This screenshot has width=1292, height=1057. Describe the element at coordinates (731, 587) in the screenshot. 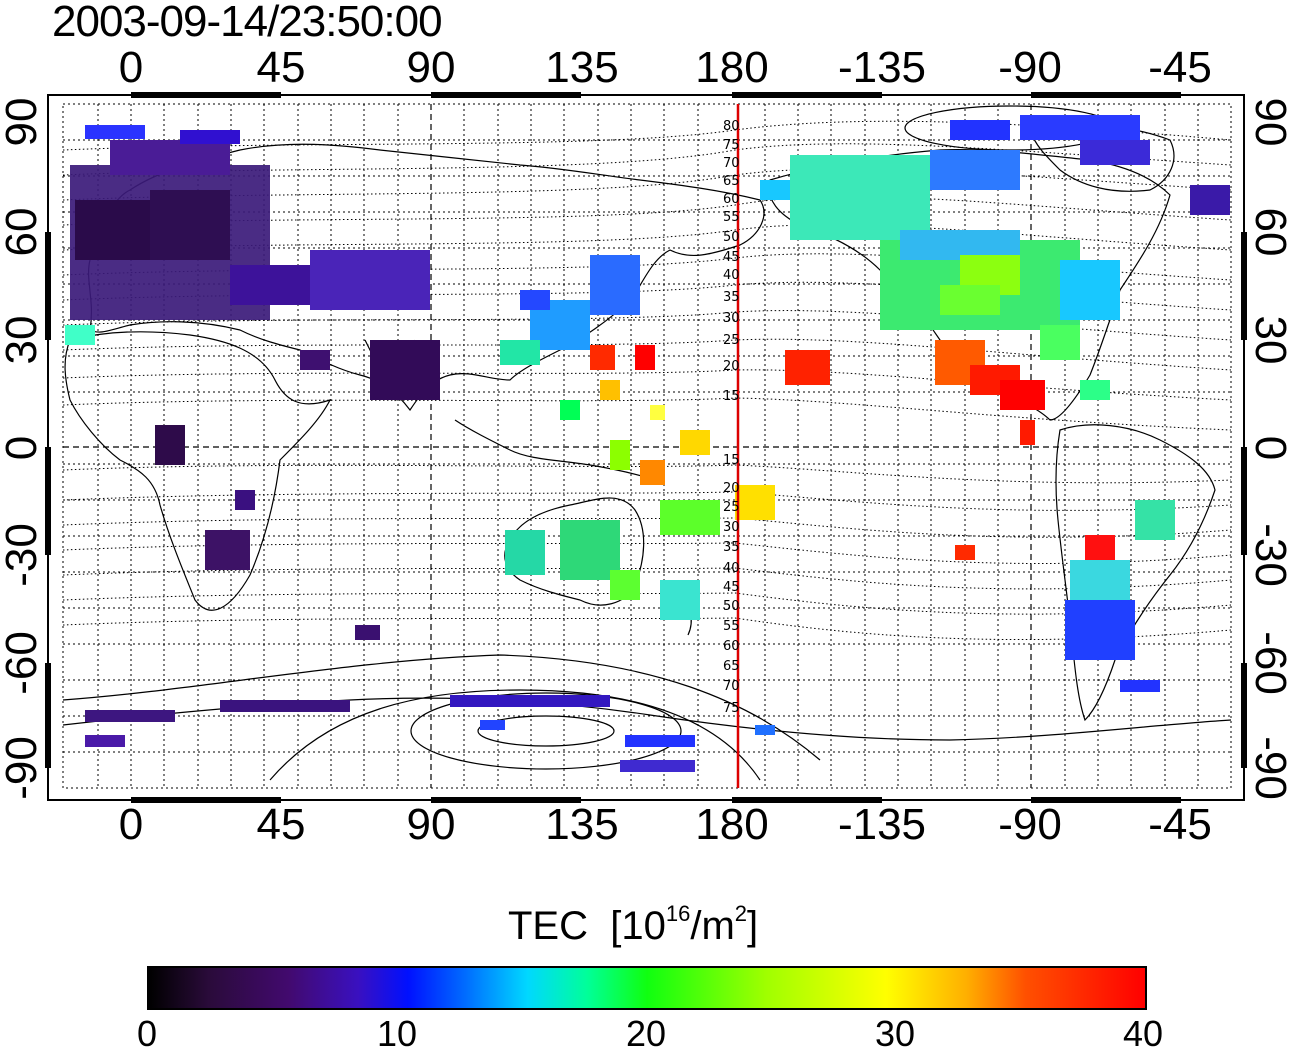

I see `meridian-label: 45` at that location.